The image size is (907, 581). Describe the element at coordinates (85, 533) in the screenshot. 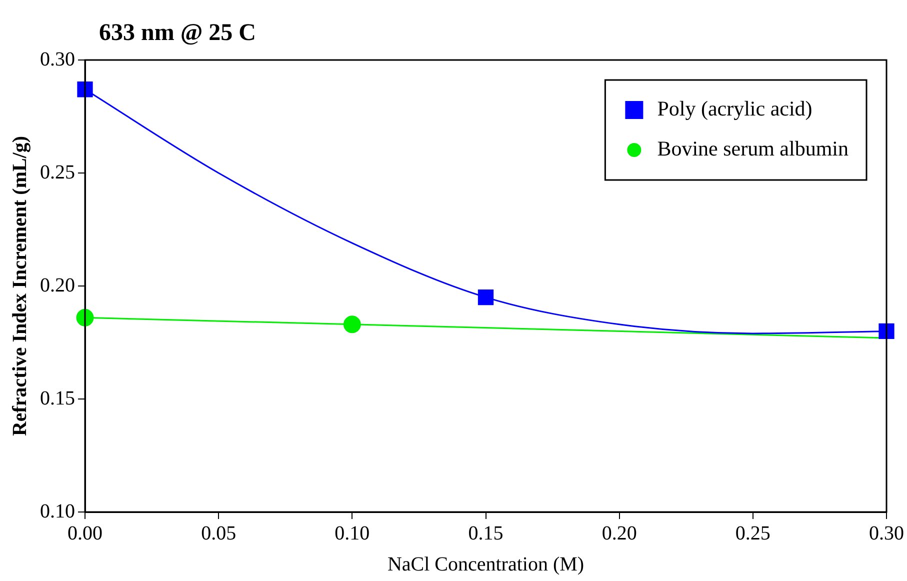

I see `x-tick-label: 0.00` at that location.